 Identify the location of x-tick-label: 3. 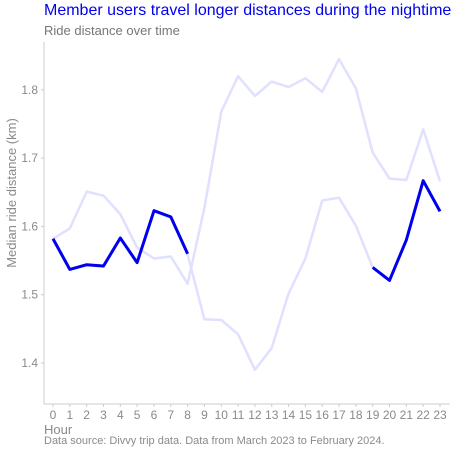
(103, 415).